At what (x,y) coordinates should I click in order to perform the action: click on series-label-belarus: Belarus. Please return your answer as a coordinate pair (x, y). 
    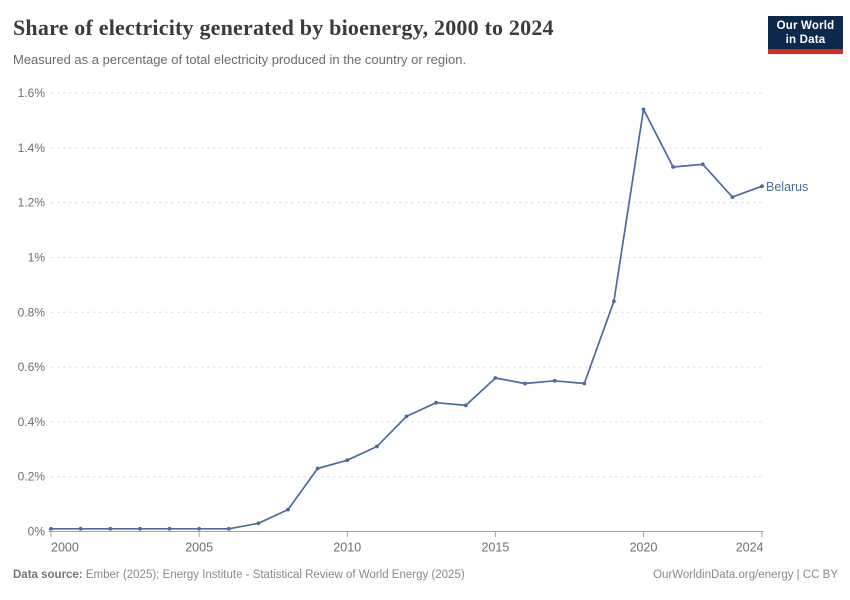
    Looking at the image, I should click on (787, 187).